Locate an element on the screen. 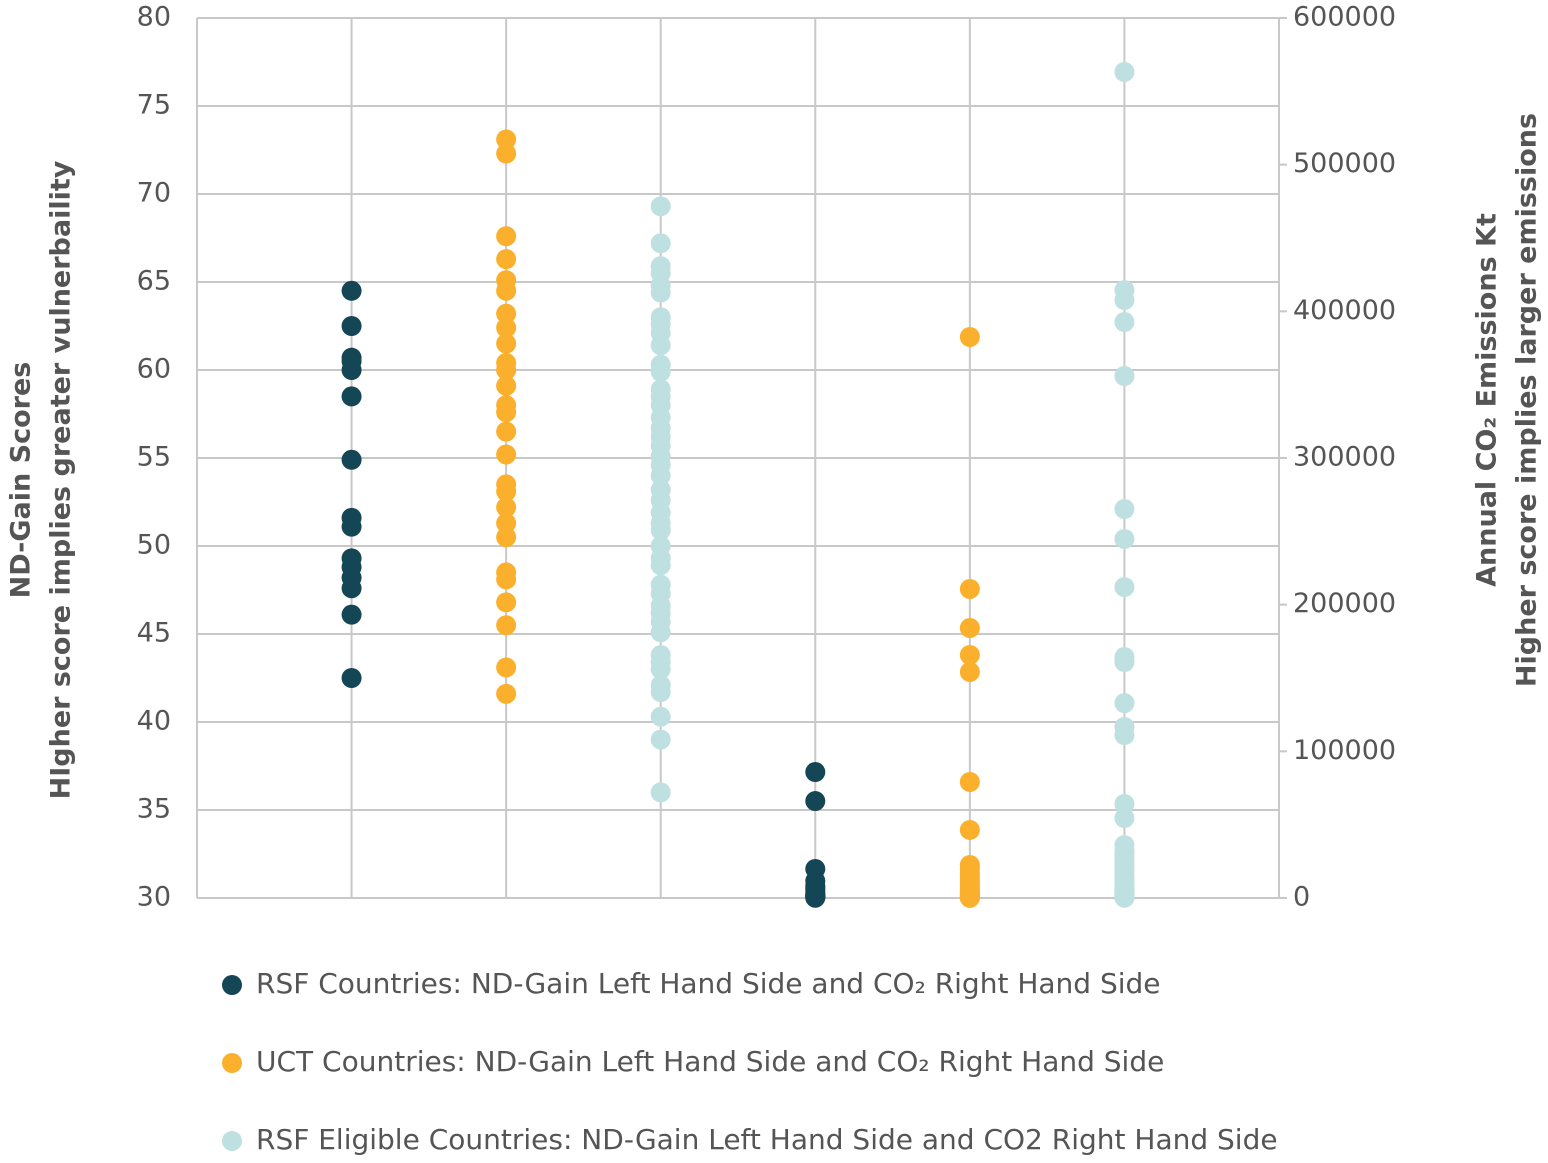  y2-tick-label: 100000 is located at coordinates (1344, 750).